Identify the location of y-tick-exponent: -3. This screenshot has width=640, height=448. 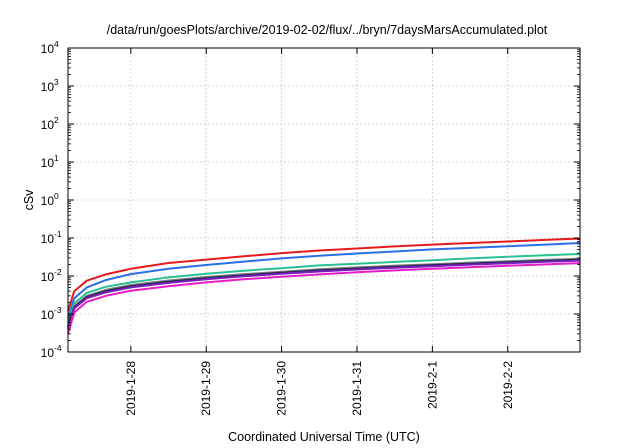
(58, 310).